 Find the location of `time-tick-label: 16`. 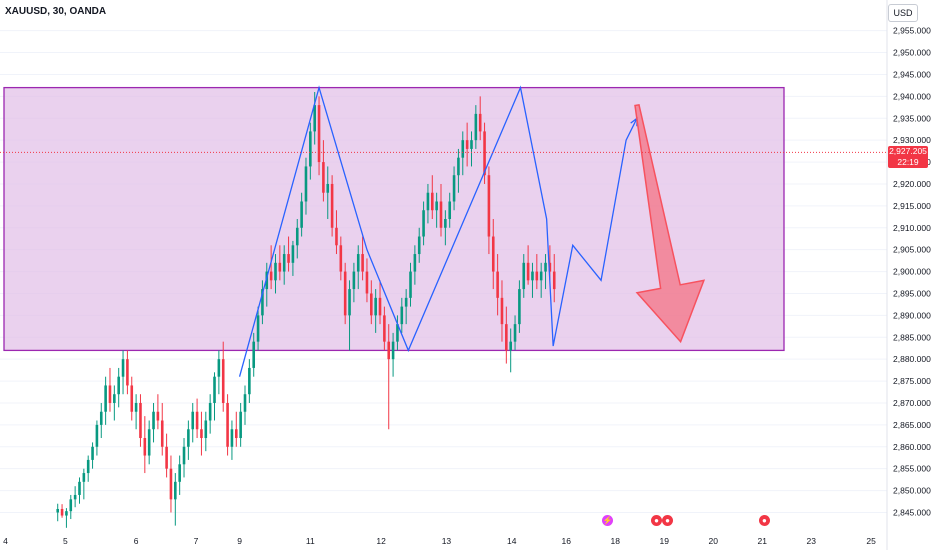

time-tick-label: 16 is located at coordinates (566, 541).